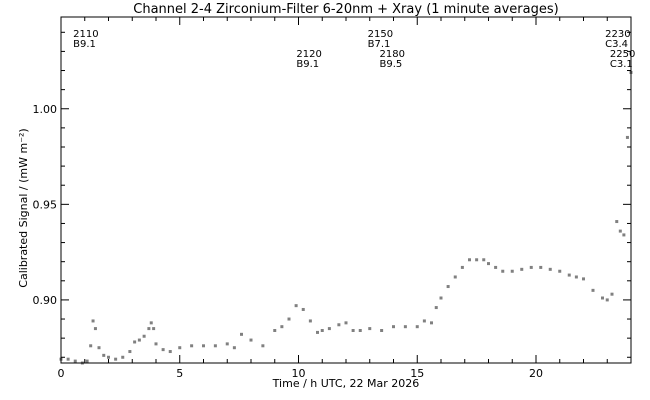 Image resolution: width=650 pixels, height=400 pixels. I want to click on x-axis-label: Time / h UTC, 22 Mar 2026, so click(346, 383).